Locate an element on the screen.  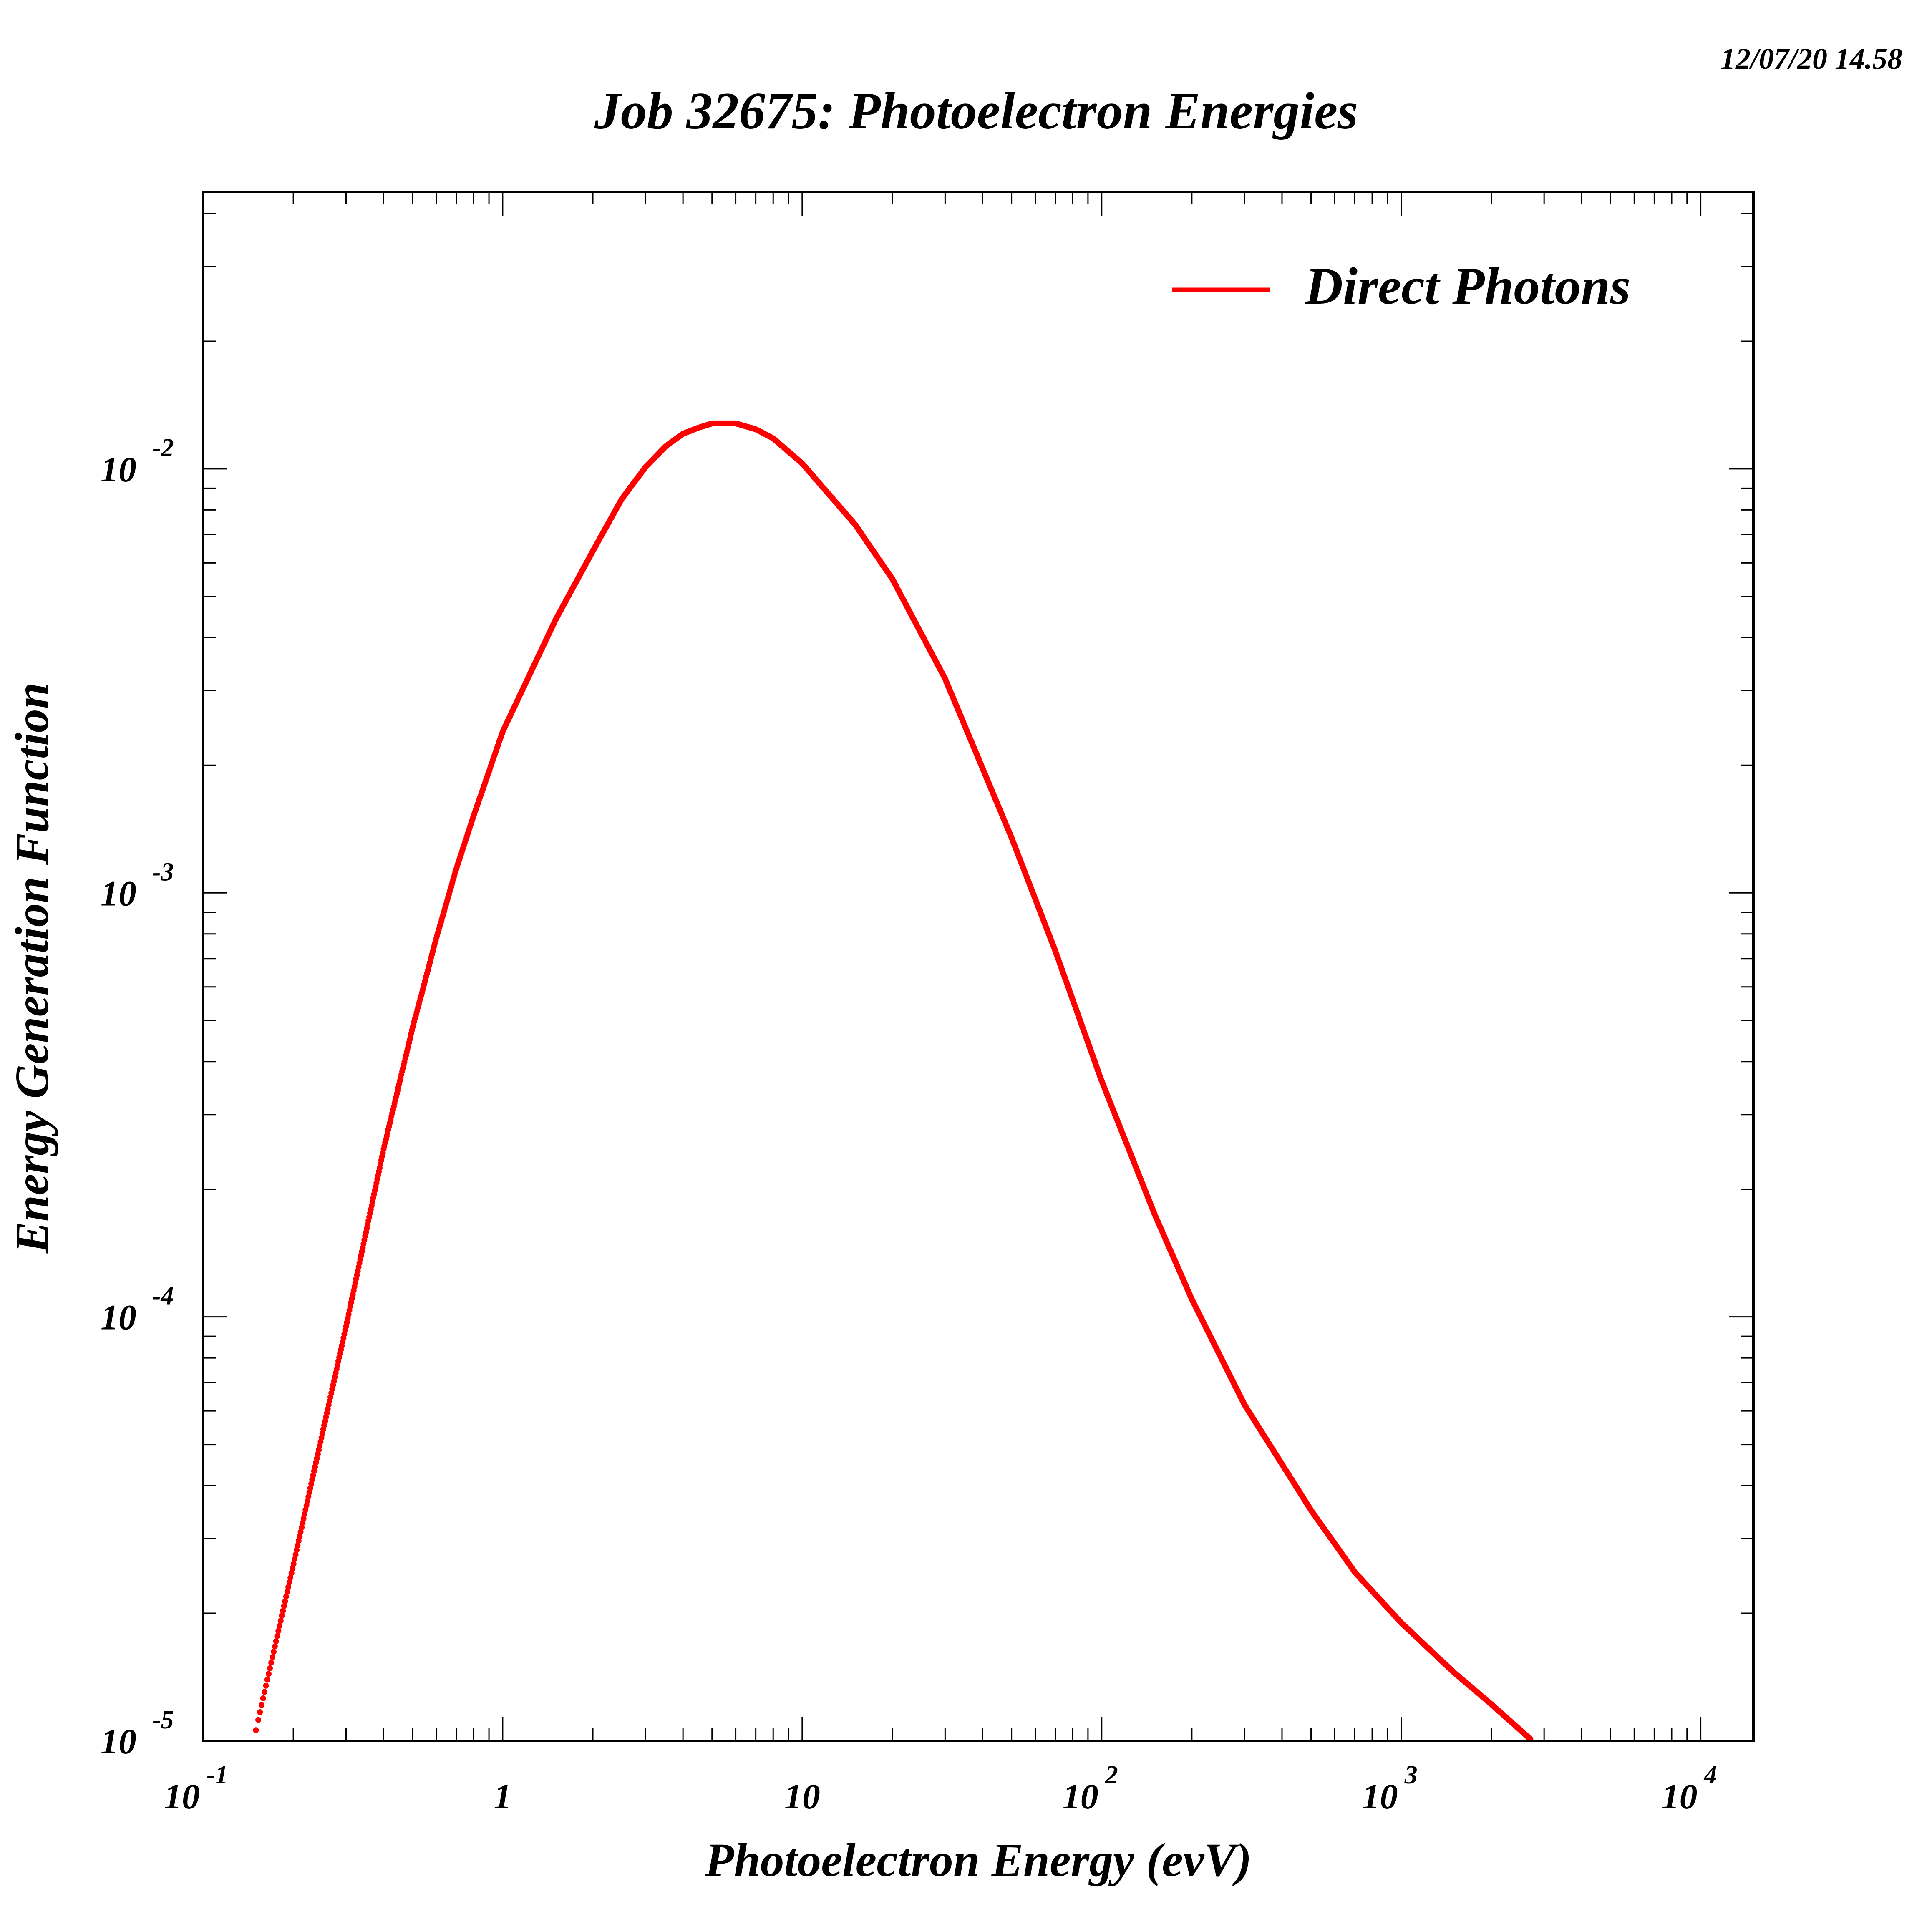
timestamp: 12/07/20 14.58 is located at coordinates (1811, 59).